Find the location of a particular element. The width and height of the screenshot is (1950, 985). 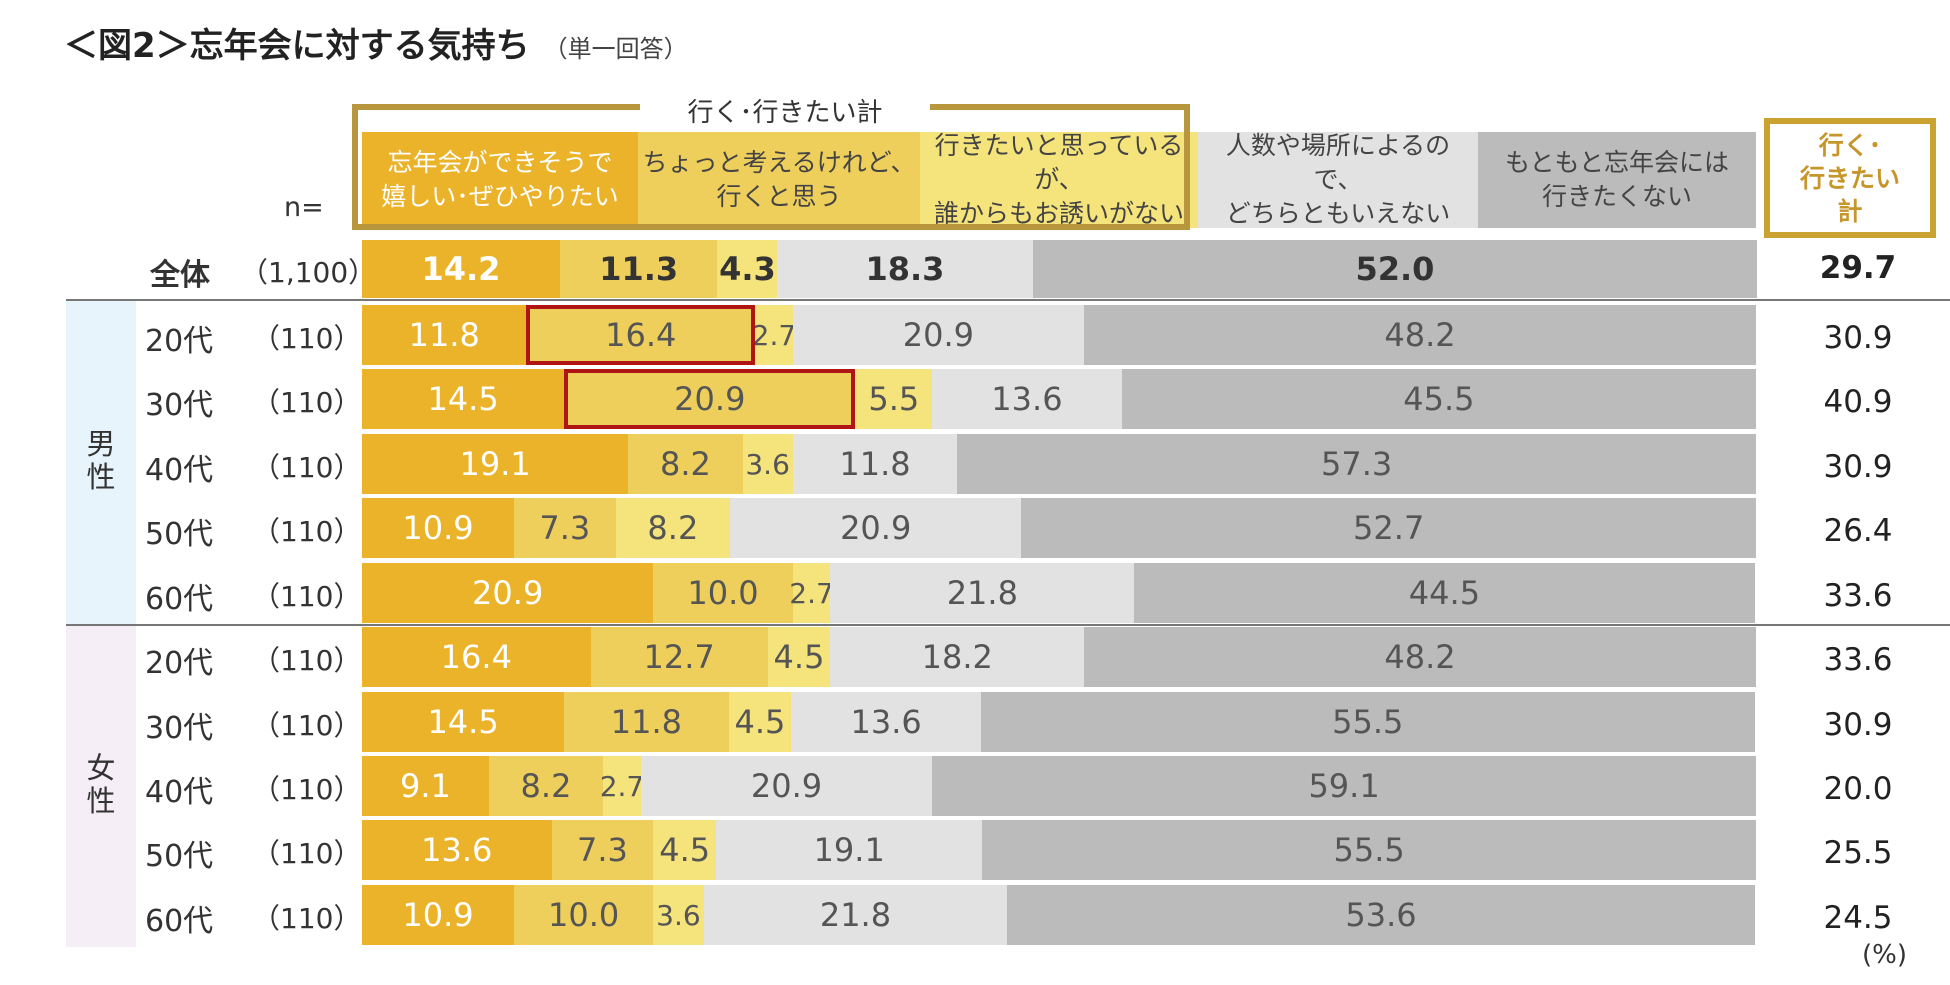

bar-segment-5: 45.5 is located at coordinates (1438, 399).